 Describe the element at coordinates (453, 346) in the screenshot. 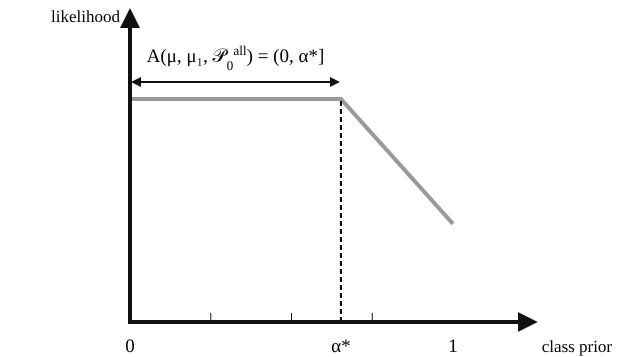

I see `x-tick-label: 1` at that location.